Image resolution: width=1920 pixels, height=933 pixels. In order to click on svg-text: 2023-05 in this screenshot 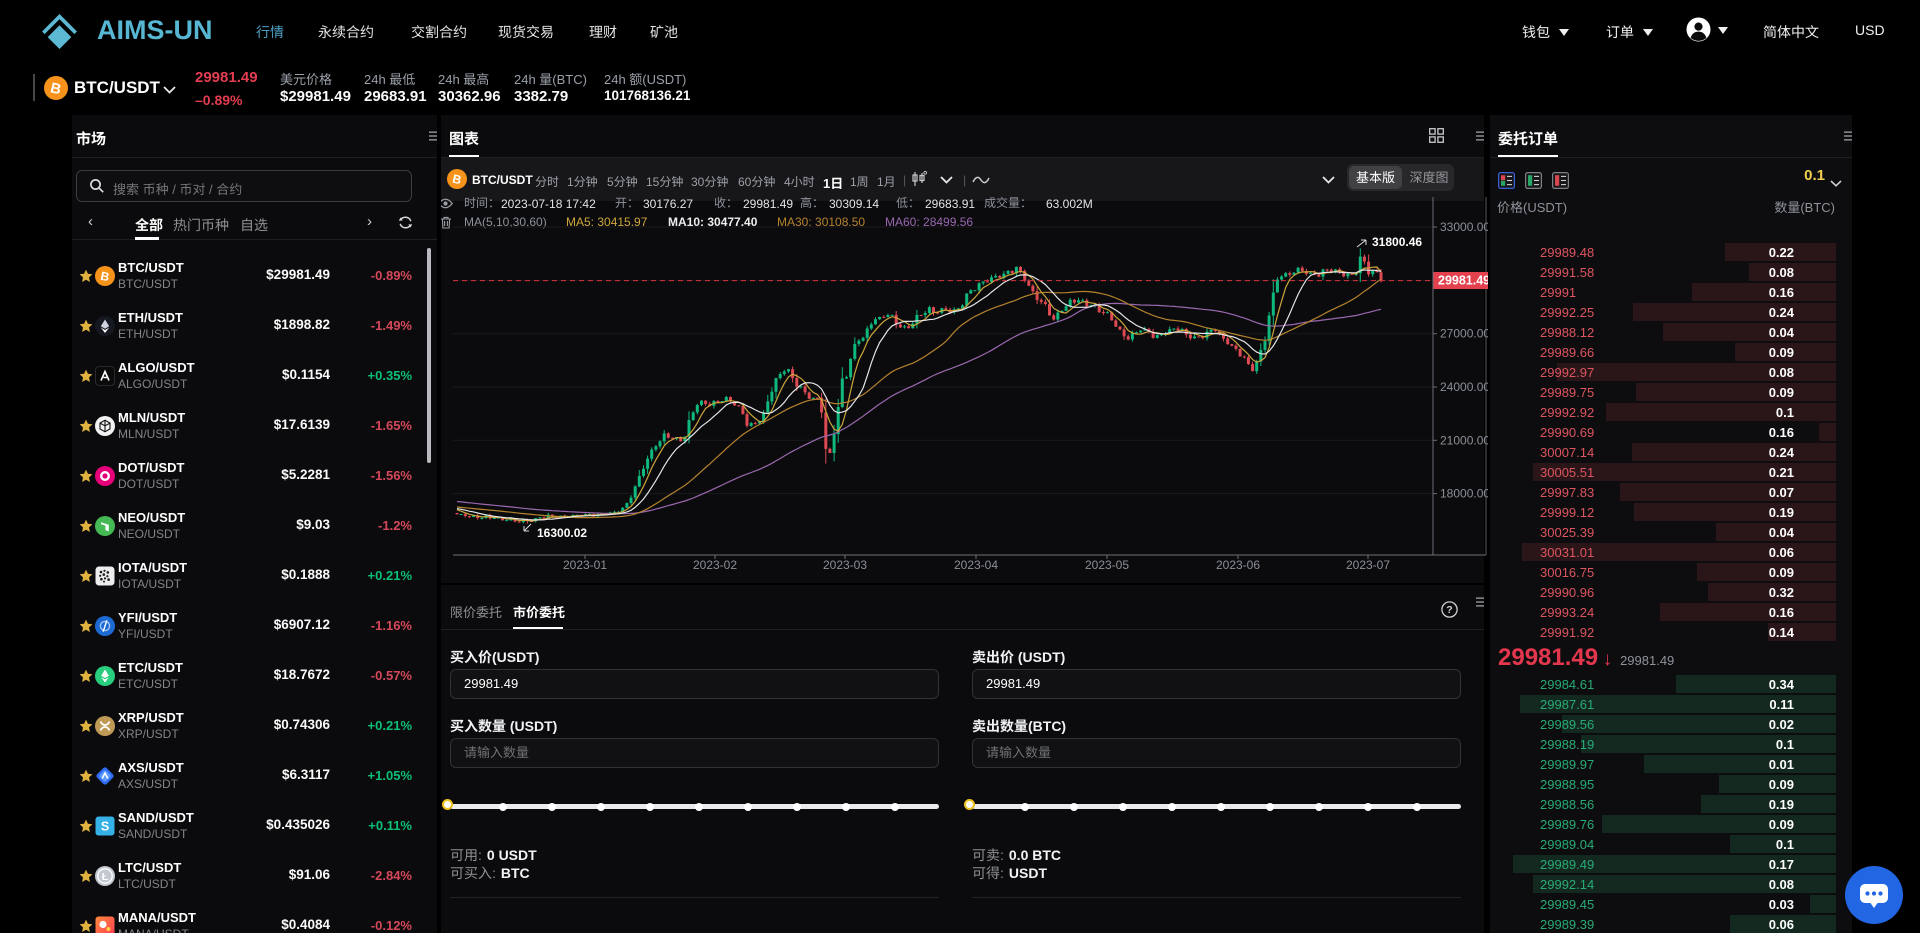, I will do `click(1107, 565)`.